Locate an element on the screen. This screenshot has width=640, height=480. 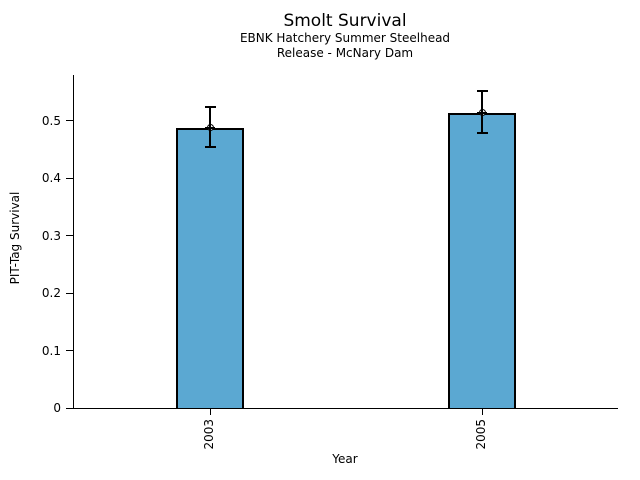
chart-subtitle-1: EBNK Hatchery Summer Steelhead is located at coordinates (345, 38).